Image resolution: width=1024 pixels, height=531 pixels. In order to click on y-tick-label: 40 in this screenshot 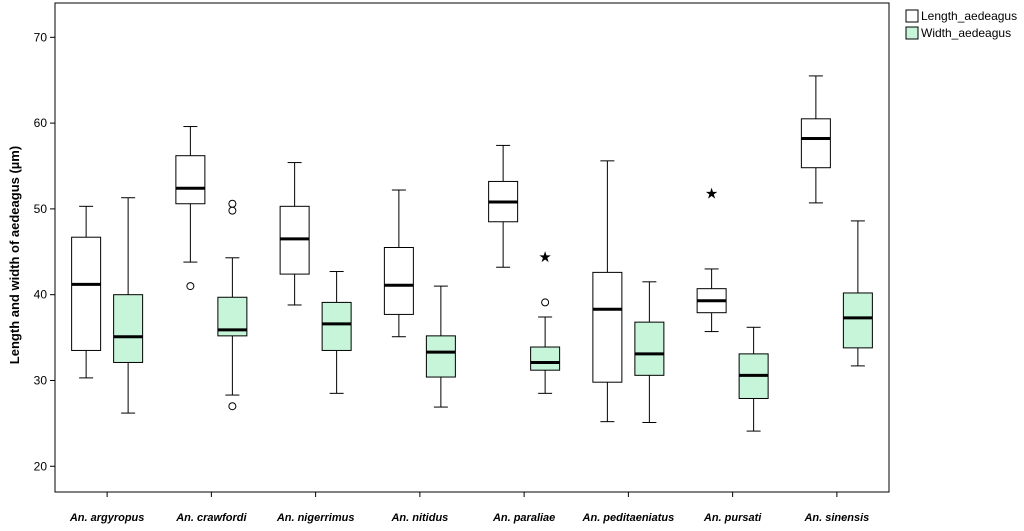, I will do `click(41, 295)`.